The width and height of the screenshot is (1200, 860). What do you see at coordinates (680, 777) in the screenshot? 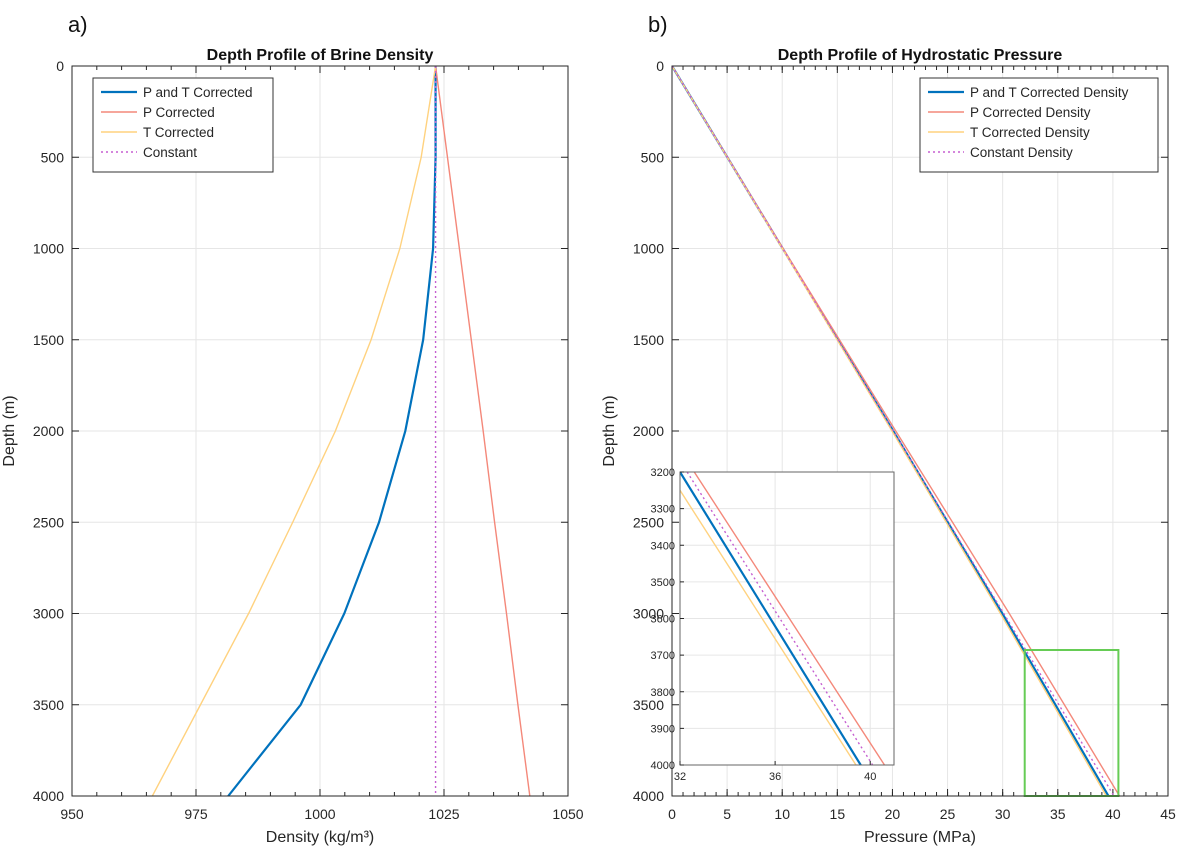
I see `inset-x-tick-label: 32` at bounding box center [680, 777].